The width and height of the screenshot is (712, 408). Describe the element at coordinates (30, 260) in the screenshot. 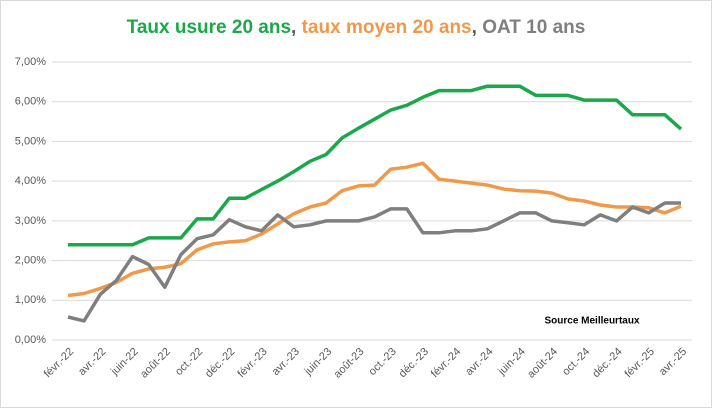

I see `y-tick-label: 2,00%` at that location.